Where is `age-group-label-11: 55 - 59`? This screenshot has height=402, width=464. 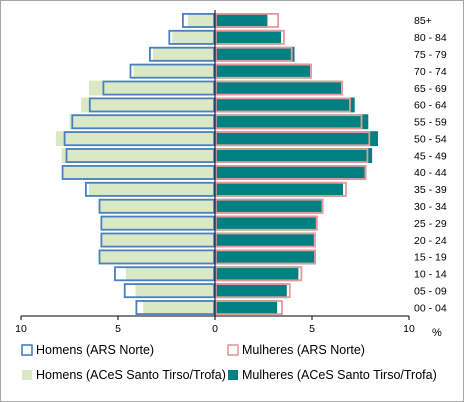
age-group-label-11: 55 - 59 is located at coordinates (430, 123).